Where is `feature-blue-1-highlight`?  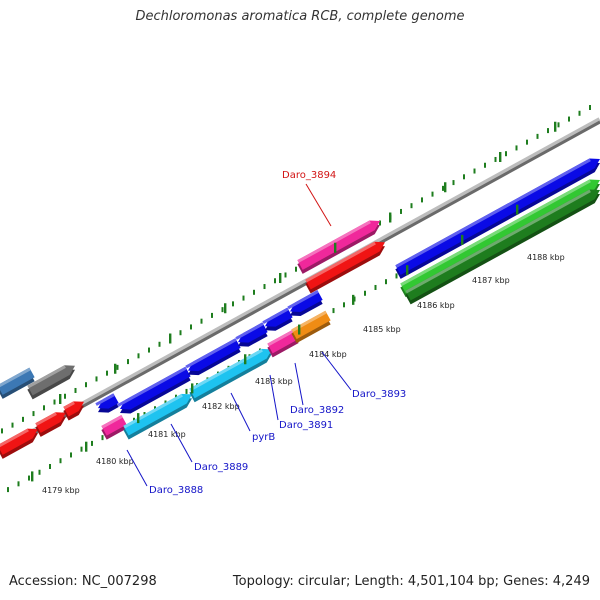
feature-blue-1-highlight is located at coordinates (152, 386).